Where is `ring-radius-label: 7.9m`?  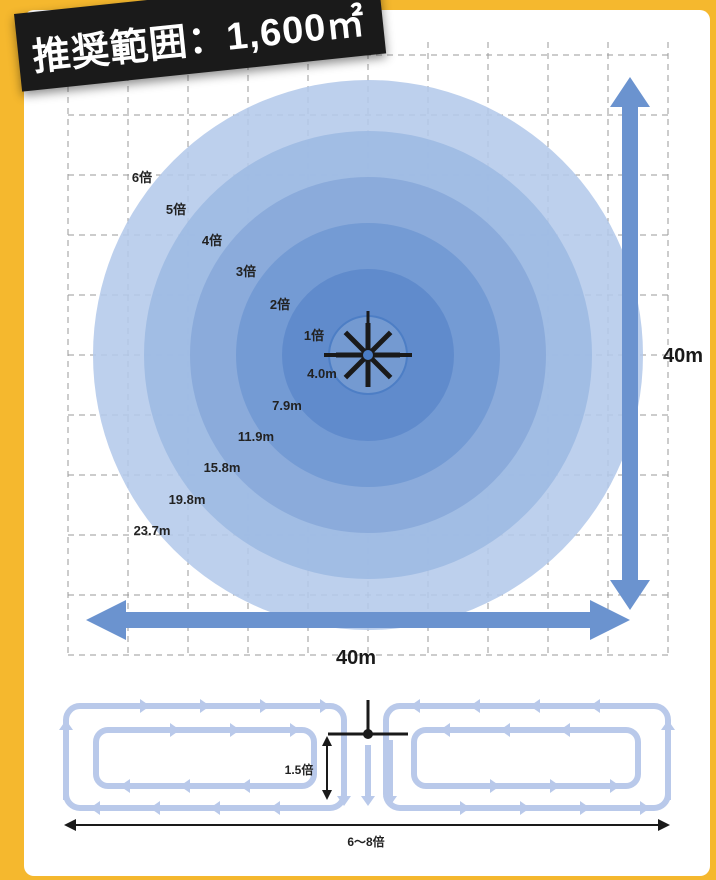 ring-radius-label: 7.9m is located at coordinates (287, 405).